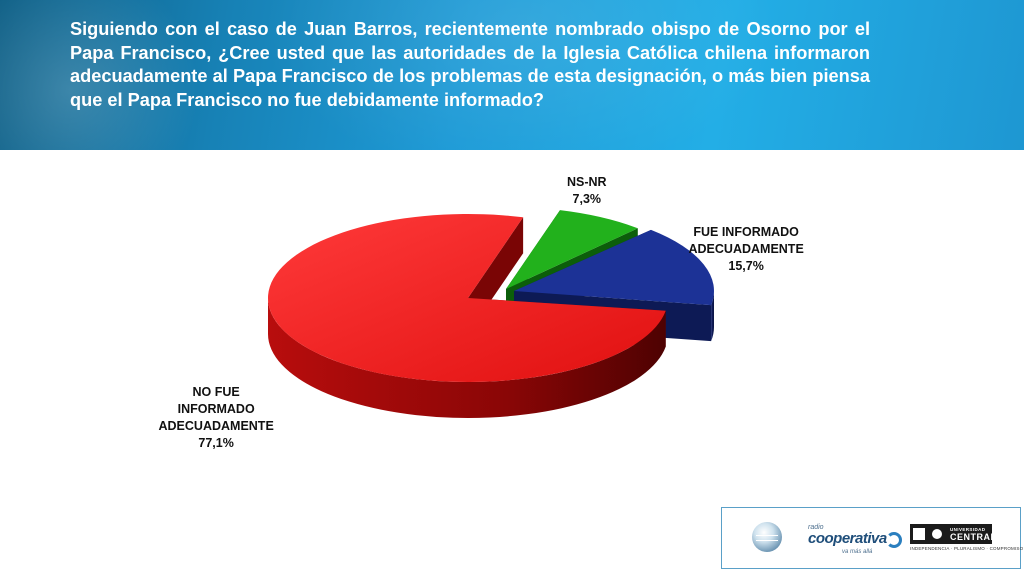 The width and height of the screenshot is (1024, 576). Describe the element at coordinates (216, 443) in the screenshot. I see `pie-slice-value-label: 77,1%` at that location.